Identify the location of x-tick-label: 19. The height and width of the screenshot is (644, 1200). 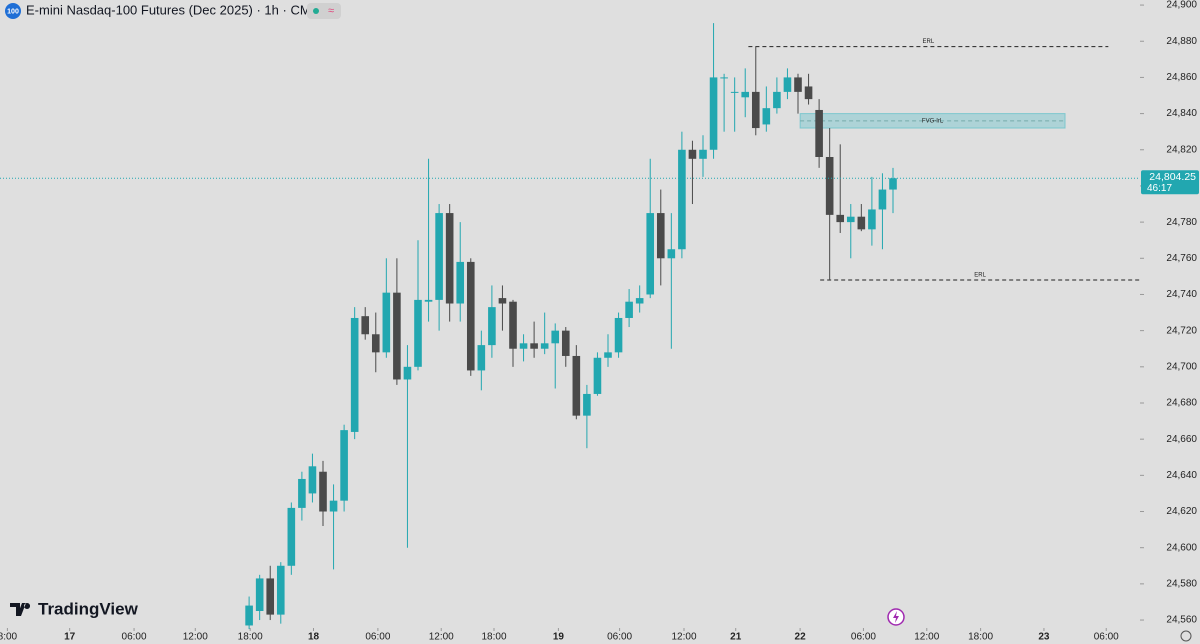
(559, 637).